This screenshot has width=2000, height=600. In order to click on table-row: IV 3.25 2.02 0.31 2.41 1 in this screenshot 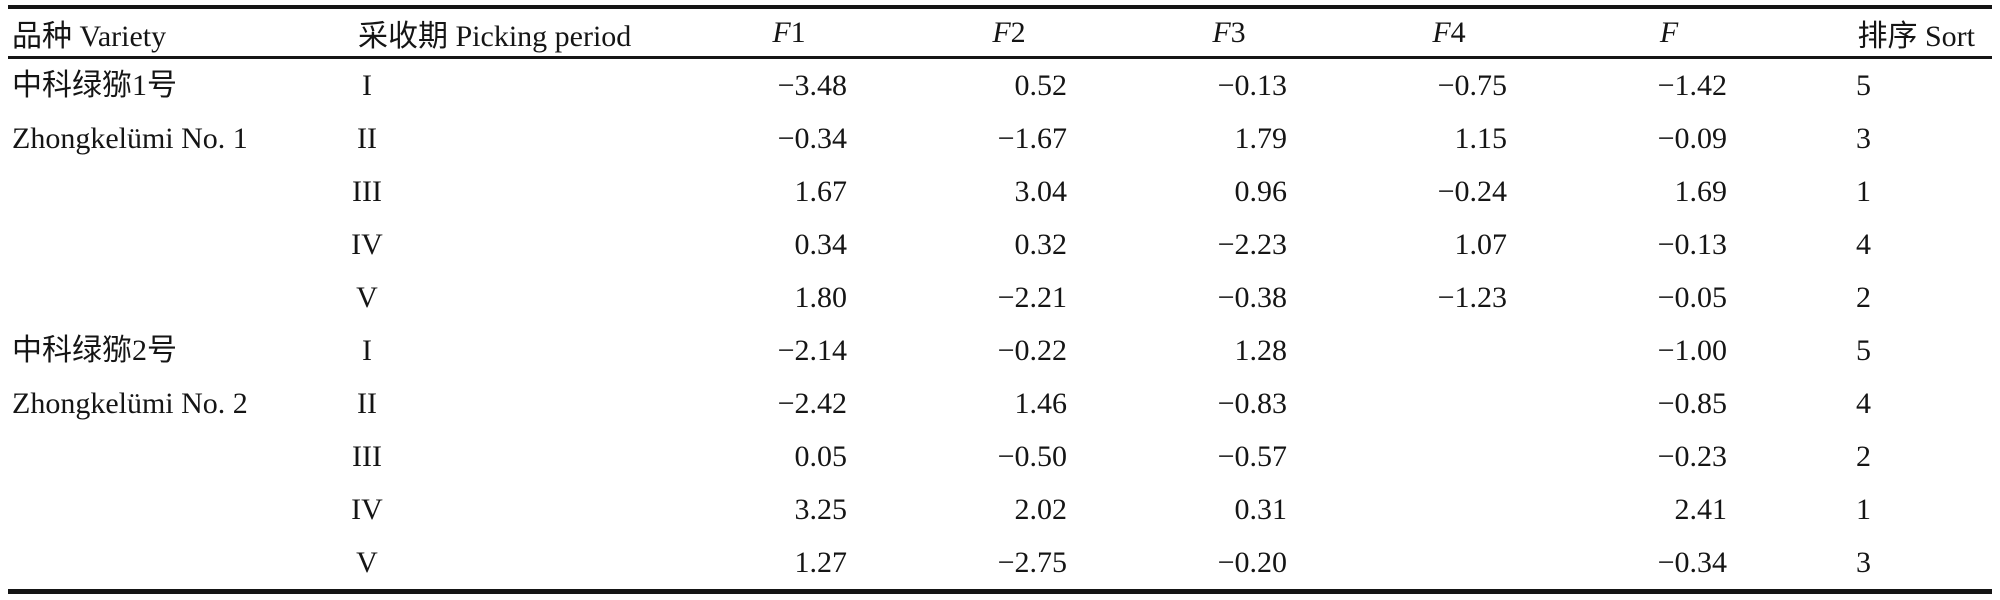, I will do `click(1000, 509)`.